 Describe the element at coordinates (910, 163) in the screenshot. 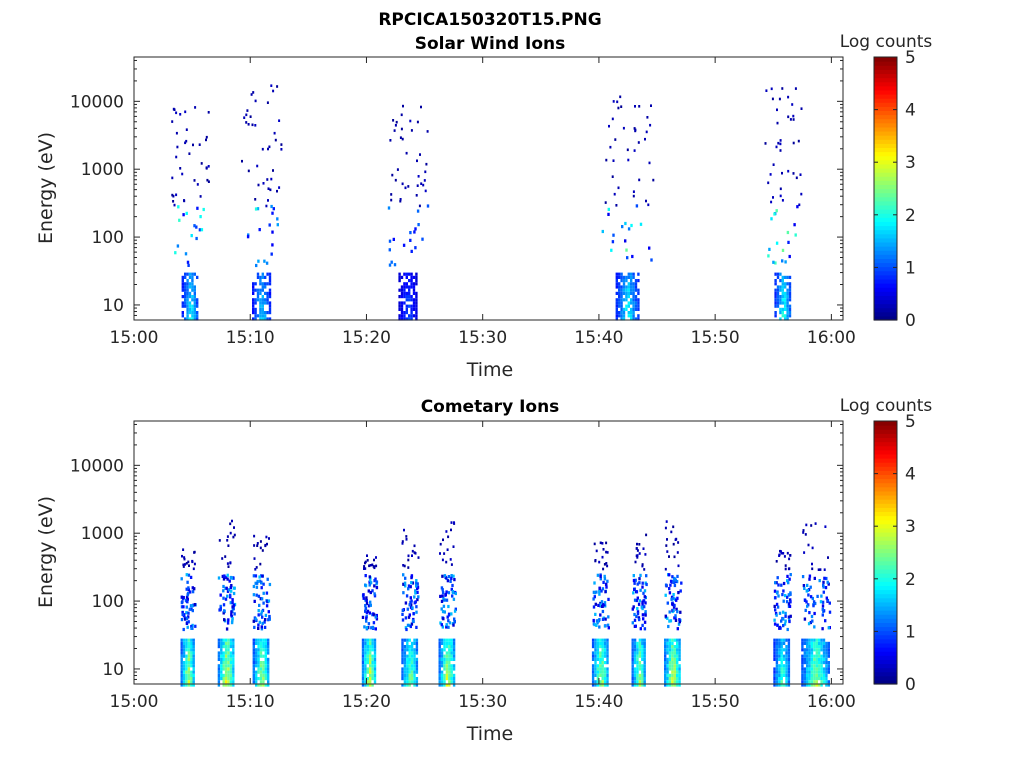

I see `colorbar-tick-label: 3` at that location.